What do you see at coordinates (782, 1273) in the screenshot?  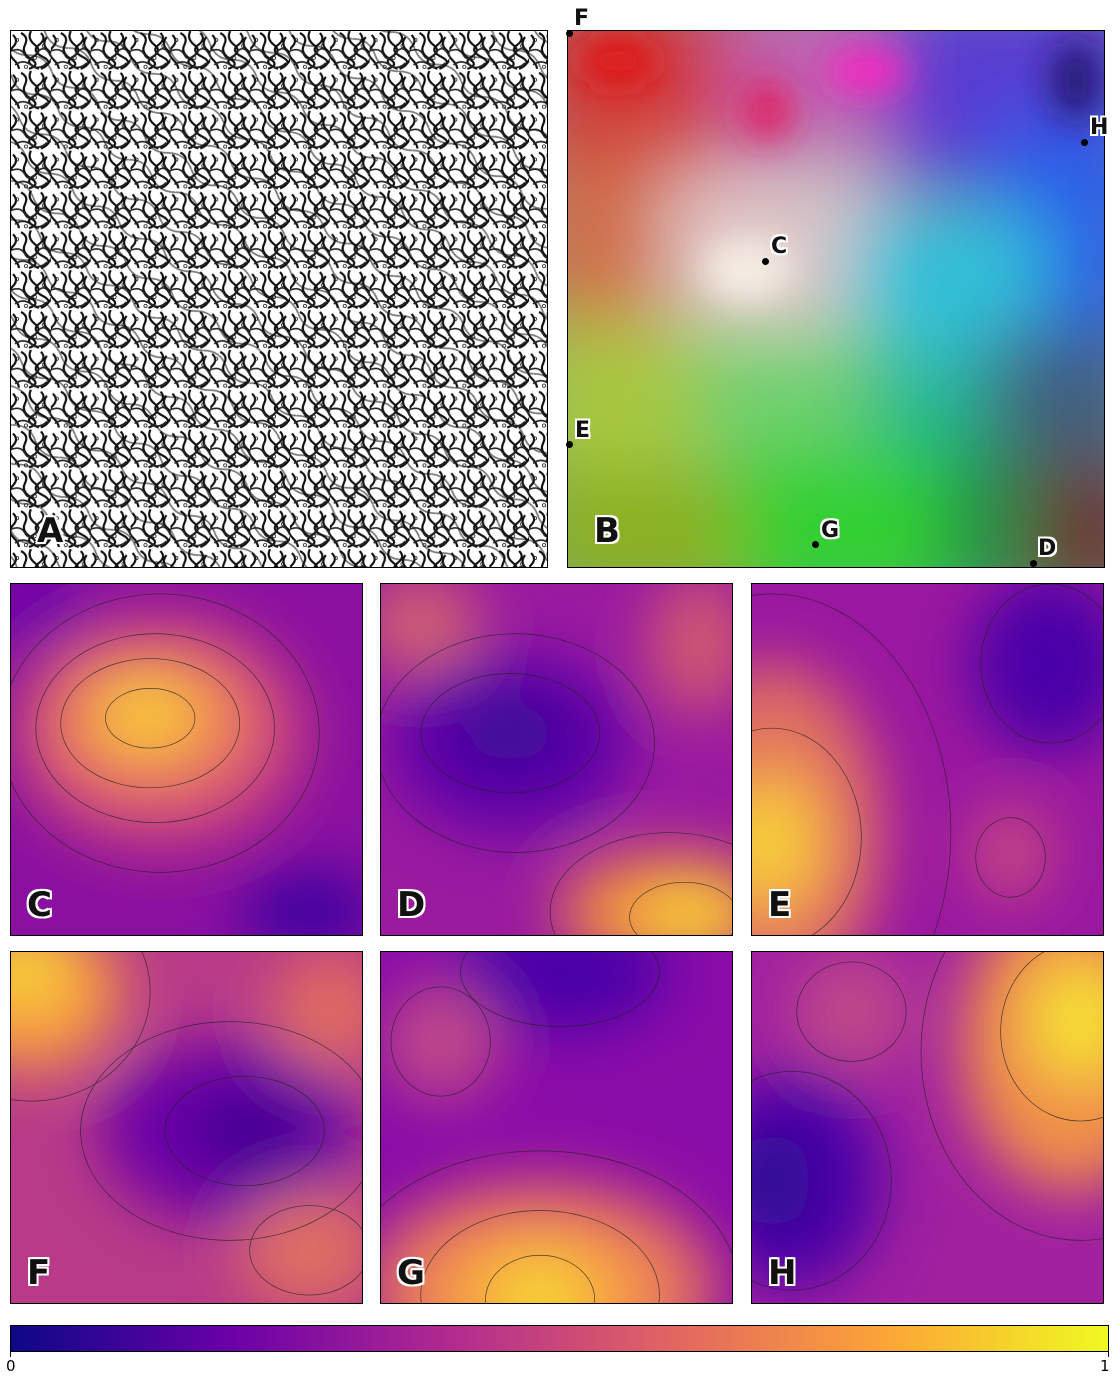 I see `panel-label-h: H` at bounding box center [782, 1273].